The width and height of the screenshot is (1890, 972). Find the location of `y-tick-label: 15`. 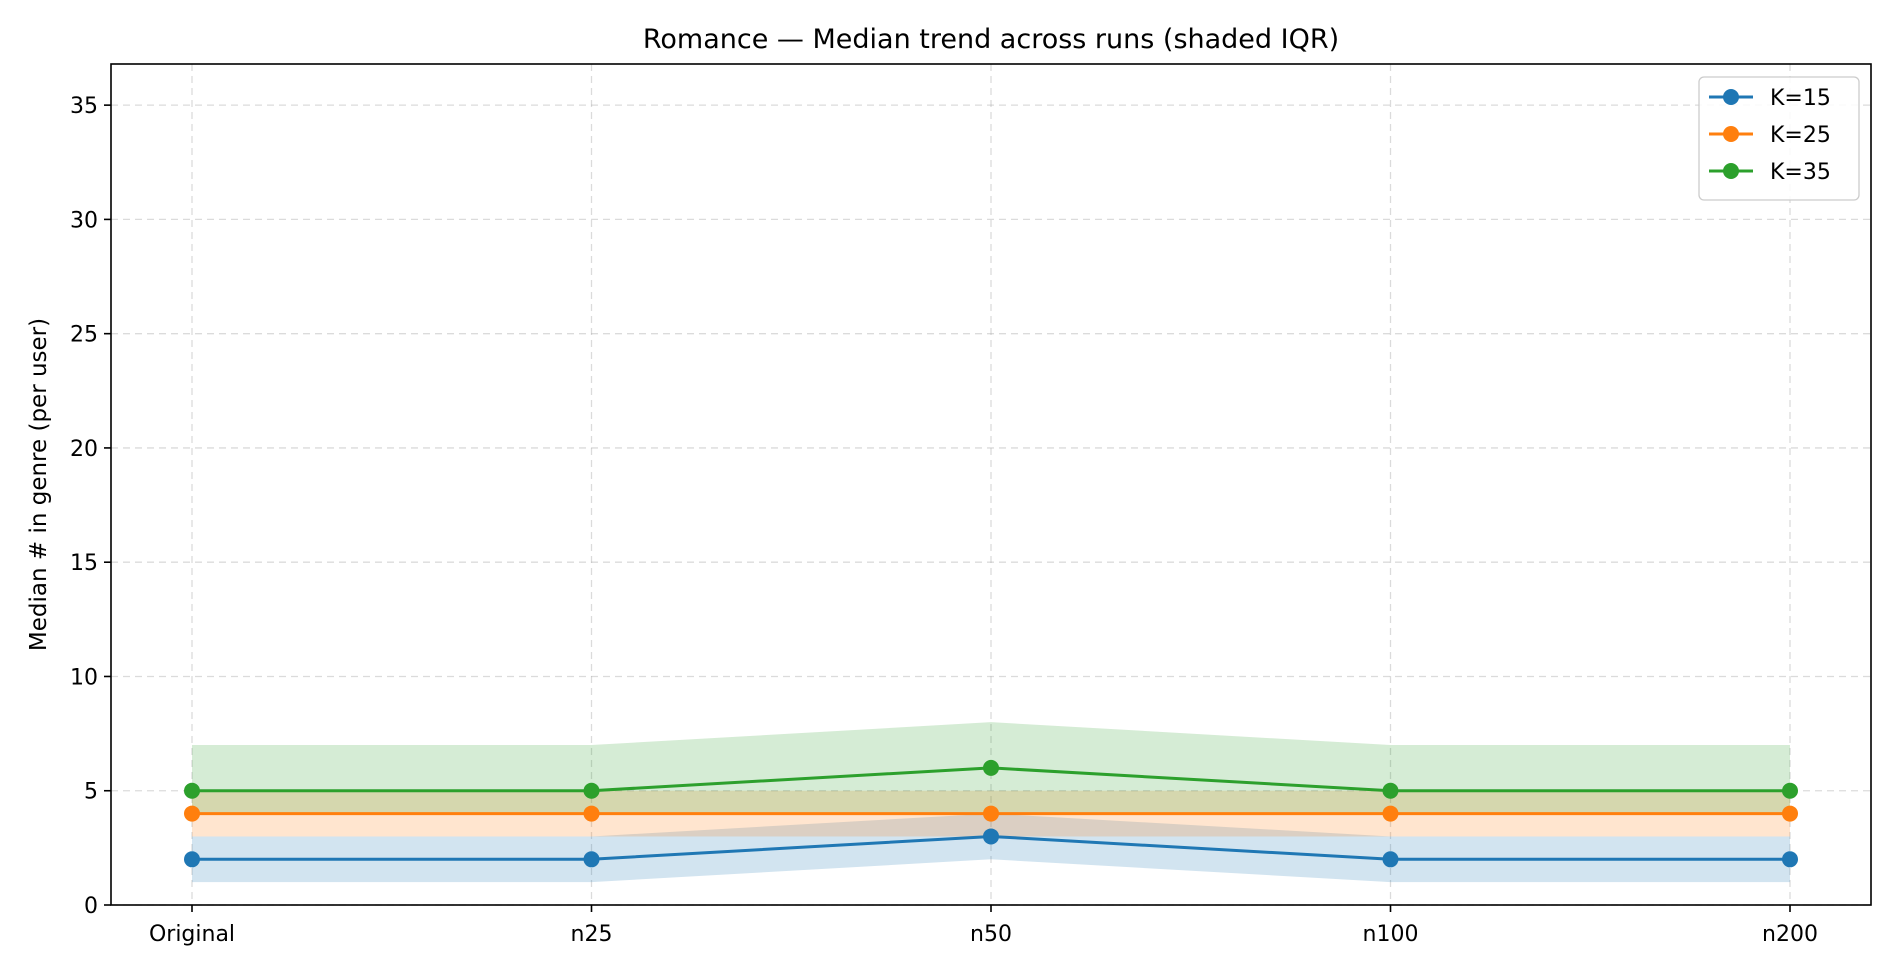

y-tick-label: 15 is located at coordinates (84, 563).